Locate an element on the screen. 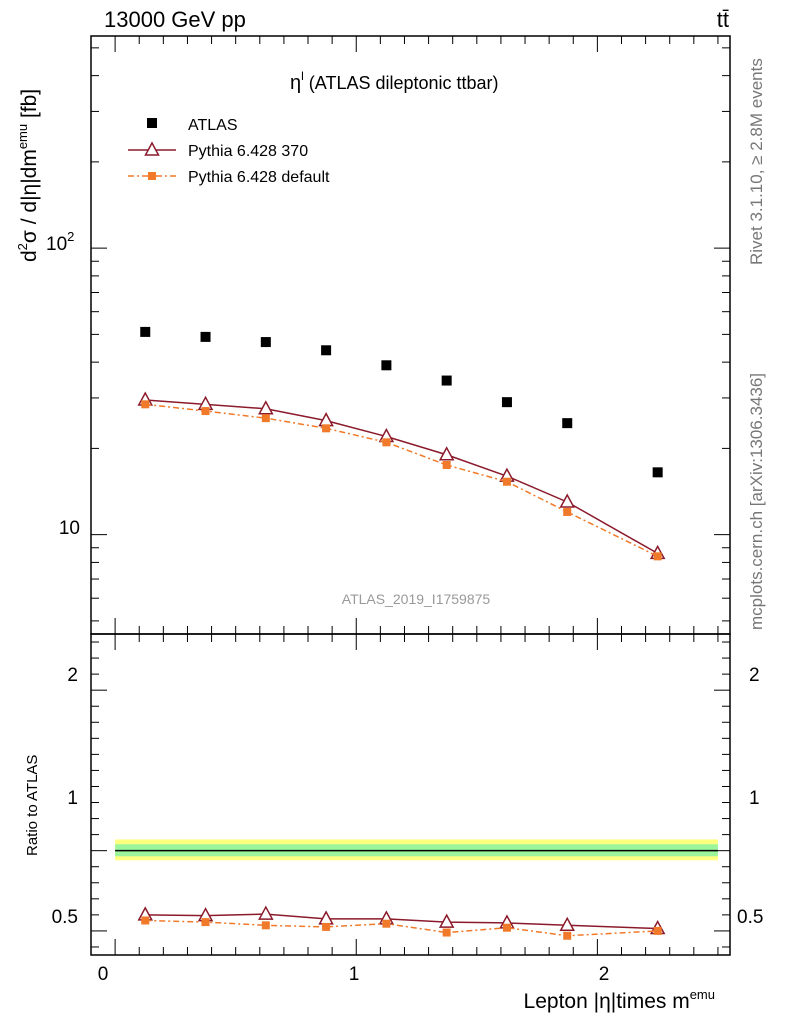  plot-title-main: η is located at coordinates (295, 83).